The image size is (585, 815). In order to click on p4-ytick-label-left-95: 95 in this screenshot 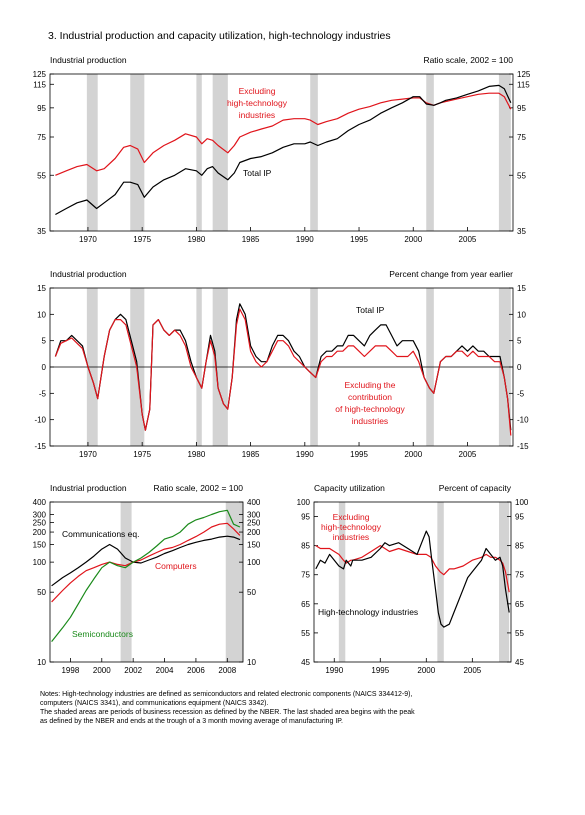, I will do `click(305, 517)`.